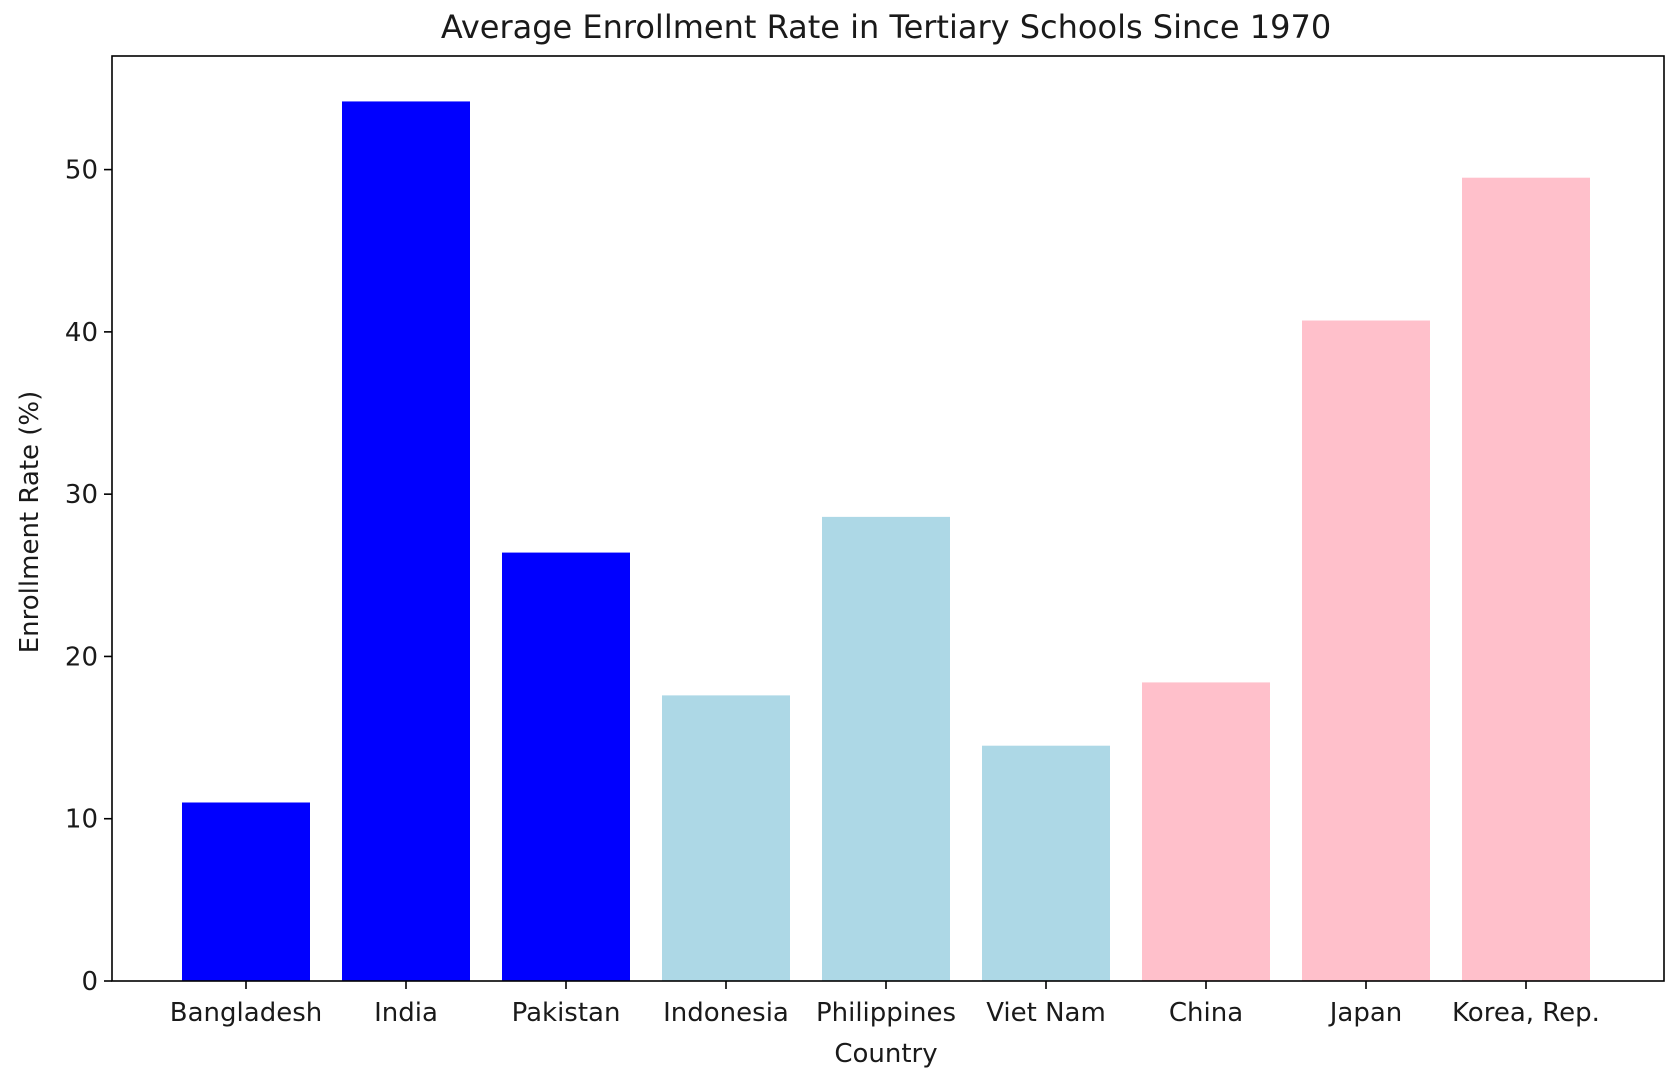 The height and width of the screenshot is (1076, 1672). Describe the element at coordinates (81, 820) in the screenshot. I see `y-tick-label: 10` at that location.